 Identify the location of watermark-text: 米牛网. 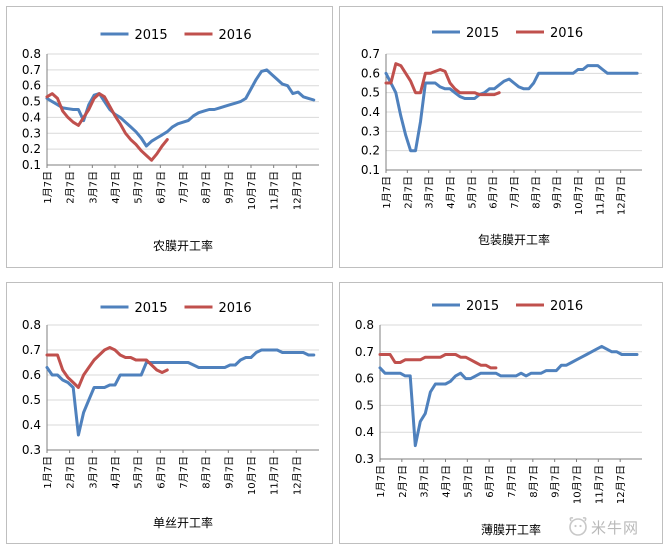
(615, 528).